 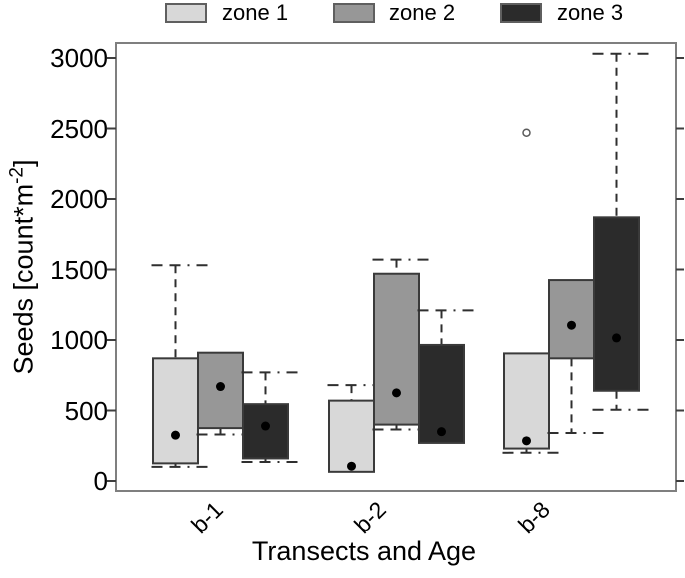 I want to click on y-axis-title: Seeds [count*m-2], so click(x=23, y=266).